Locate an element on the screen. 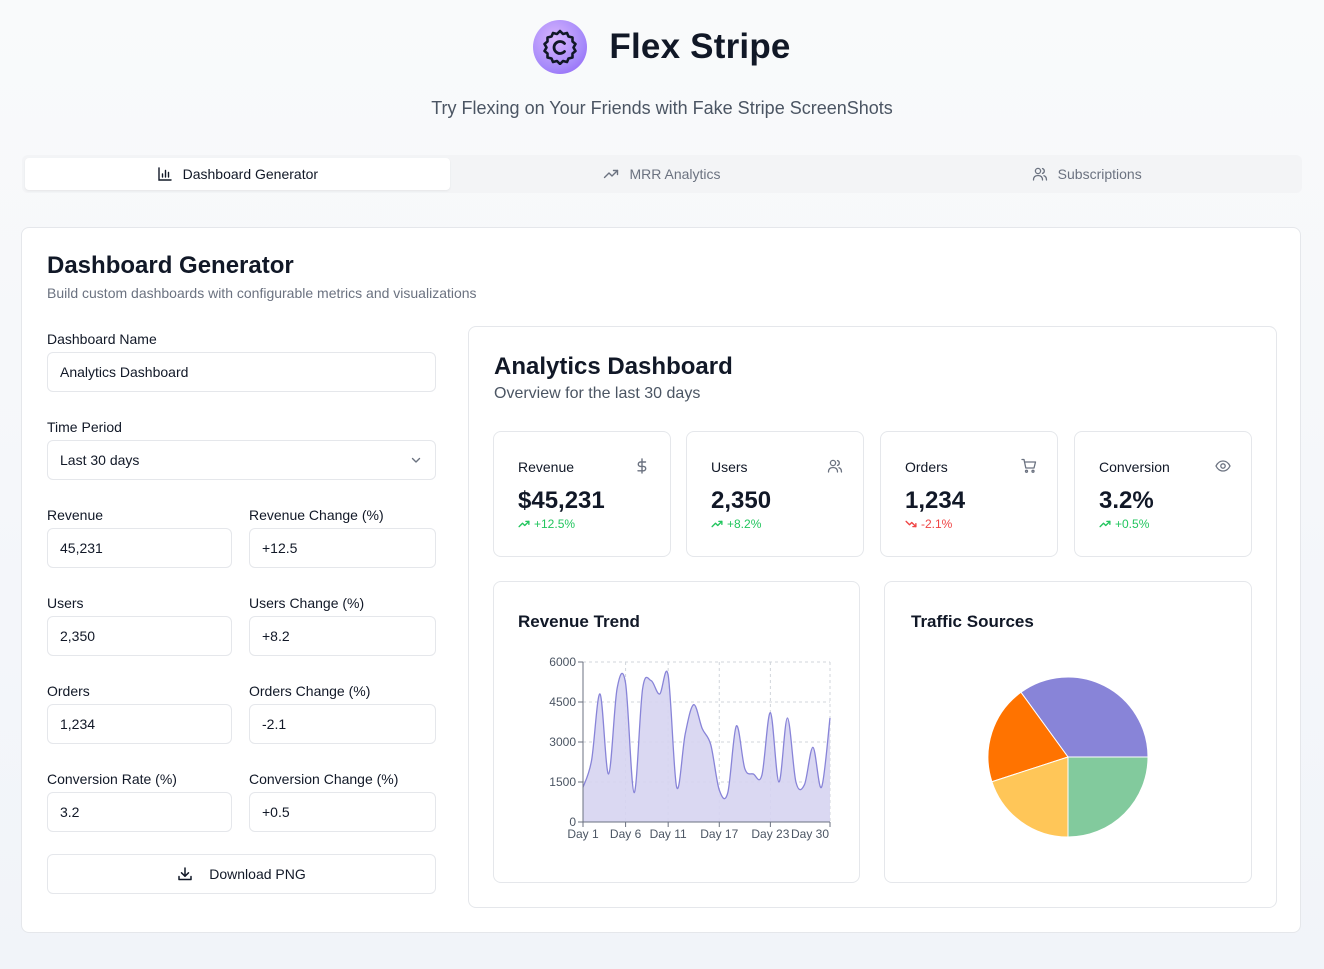  metric-change-value: +0.5% is located at coordinates (1132, 524).